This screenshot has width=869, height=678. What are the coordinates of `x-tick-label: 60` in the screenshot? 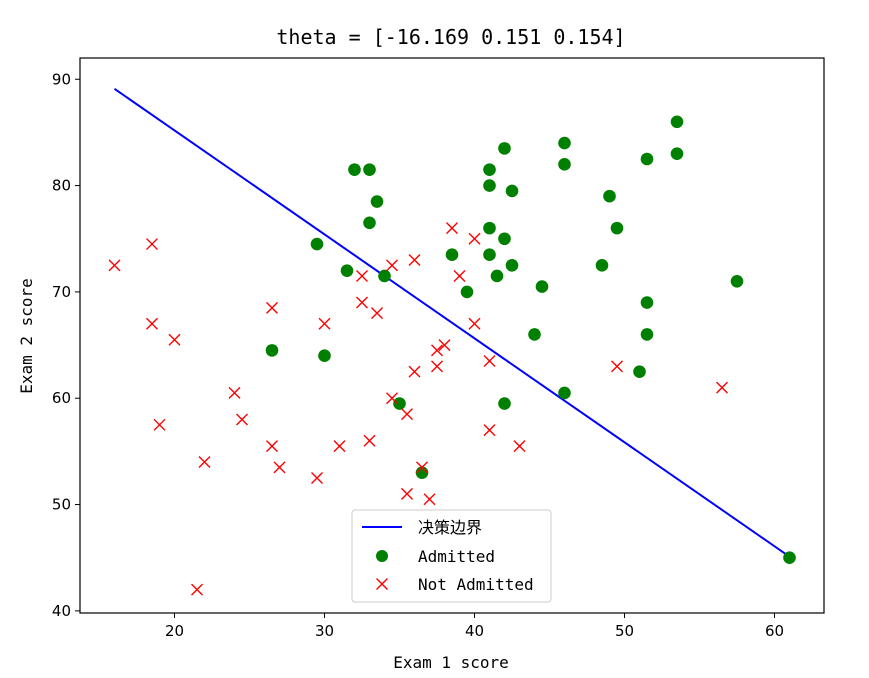 It's located at (774, 631).